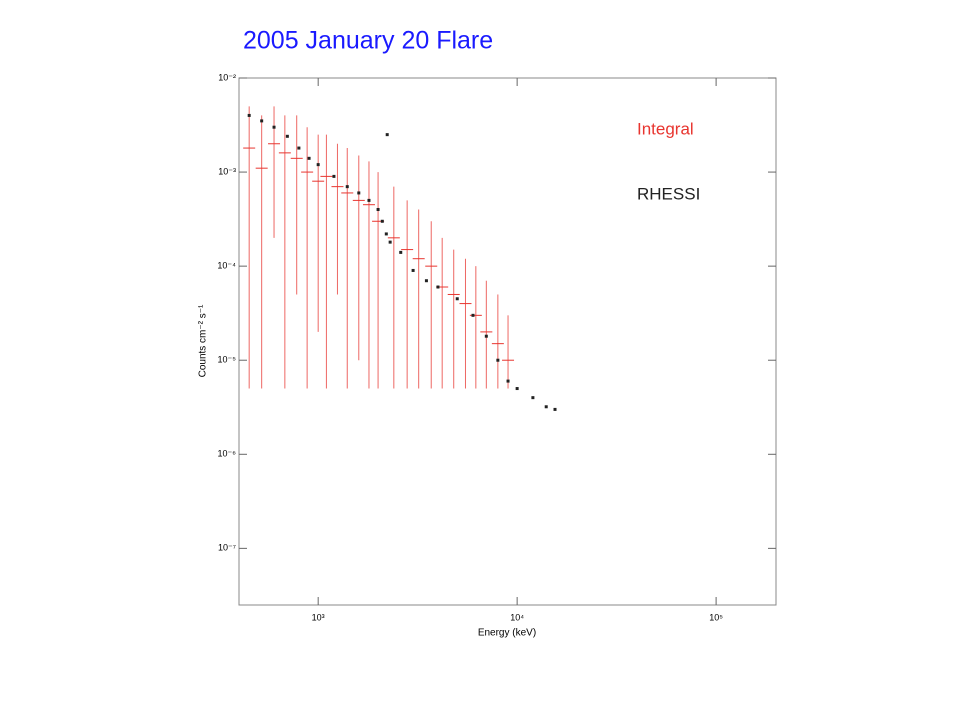 This screenshot has width=960, height=720. Describe the element at coordinates (227, 360) in the screenshot. I see `y-tick-label: 10⁻⁵` at that location.